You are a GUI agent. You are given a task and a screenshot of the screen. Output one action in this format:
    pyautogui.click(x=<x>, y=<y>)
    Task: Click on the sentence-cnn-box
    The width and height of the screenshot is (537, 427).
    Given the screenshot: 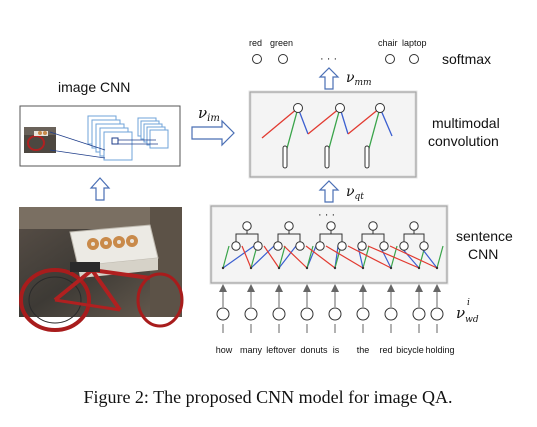 What is the action you would take?
    pyautogui.click(x=329, y=244)
    